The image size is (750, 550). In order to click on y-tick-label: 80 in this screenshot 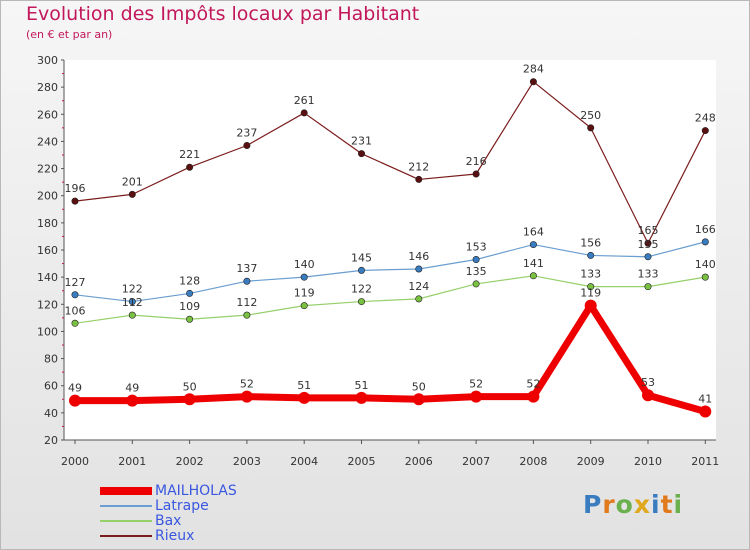, I will do `click(51, 359)`.